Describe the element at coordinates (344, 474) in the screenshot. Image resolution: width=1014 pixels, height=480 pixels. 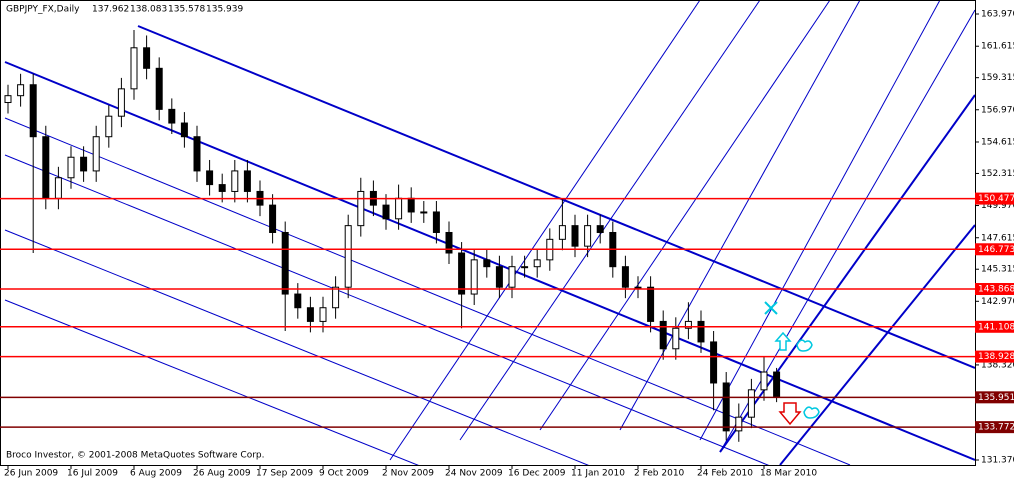
I see `x-tick-label: 9 Oct 2009` at that location.